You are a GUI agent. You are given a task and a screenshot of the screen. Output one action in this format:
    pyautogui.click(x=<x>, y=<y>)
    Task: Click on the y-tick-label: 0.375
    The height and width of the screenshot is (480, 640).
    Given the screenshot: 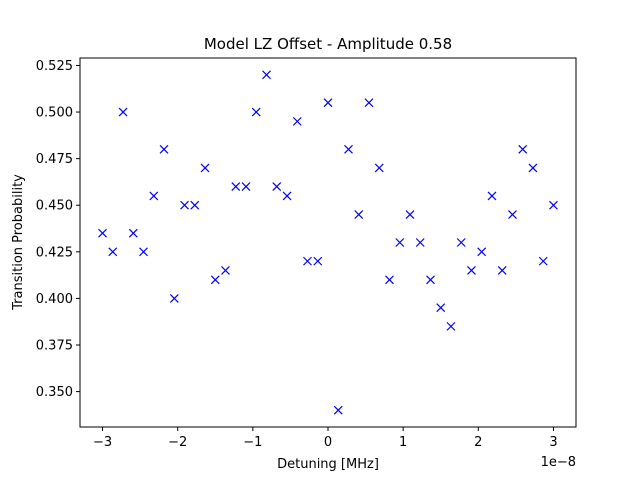 What is the action you would take?
    pyautogui.click(x=54, y=346)
    